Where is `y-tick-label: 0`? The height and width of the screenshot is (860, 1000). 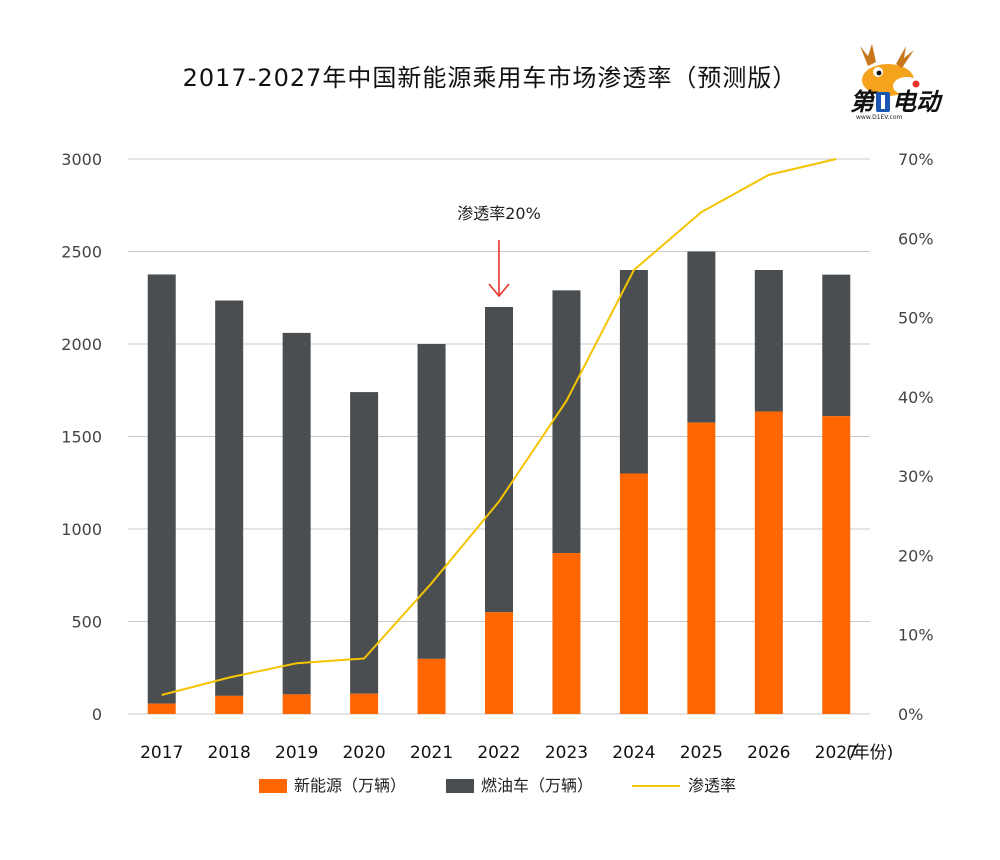
y-tick-label: 0 is located at coordinates (97, 714).